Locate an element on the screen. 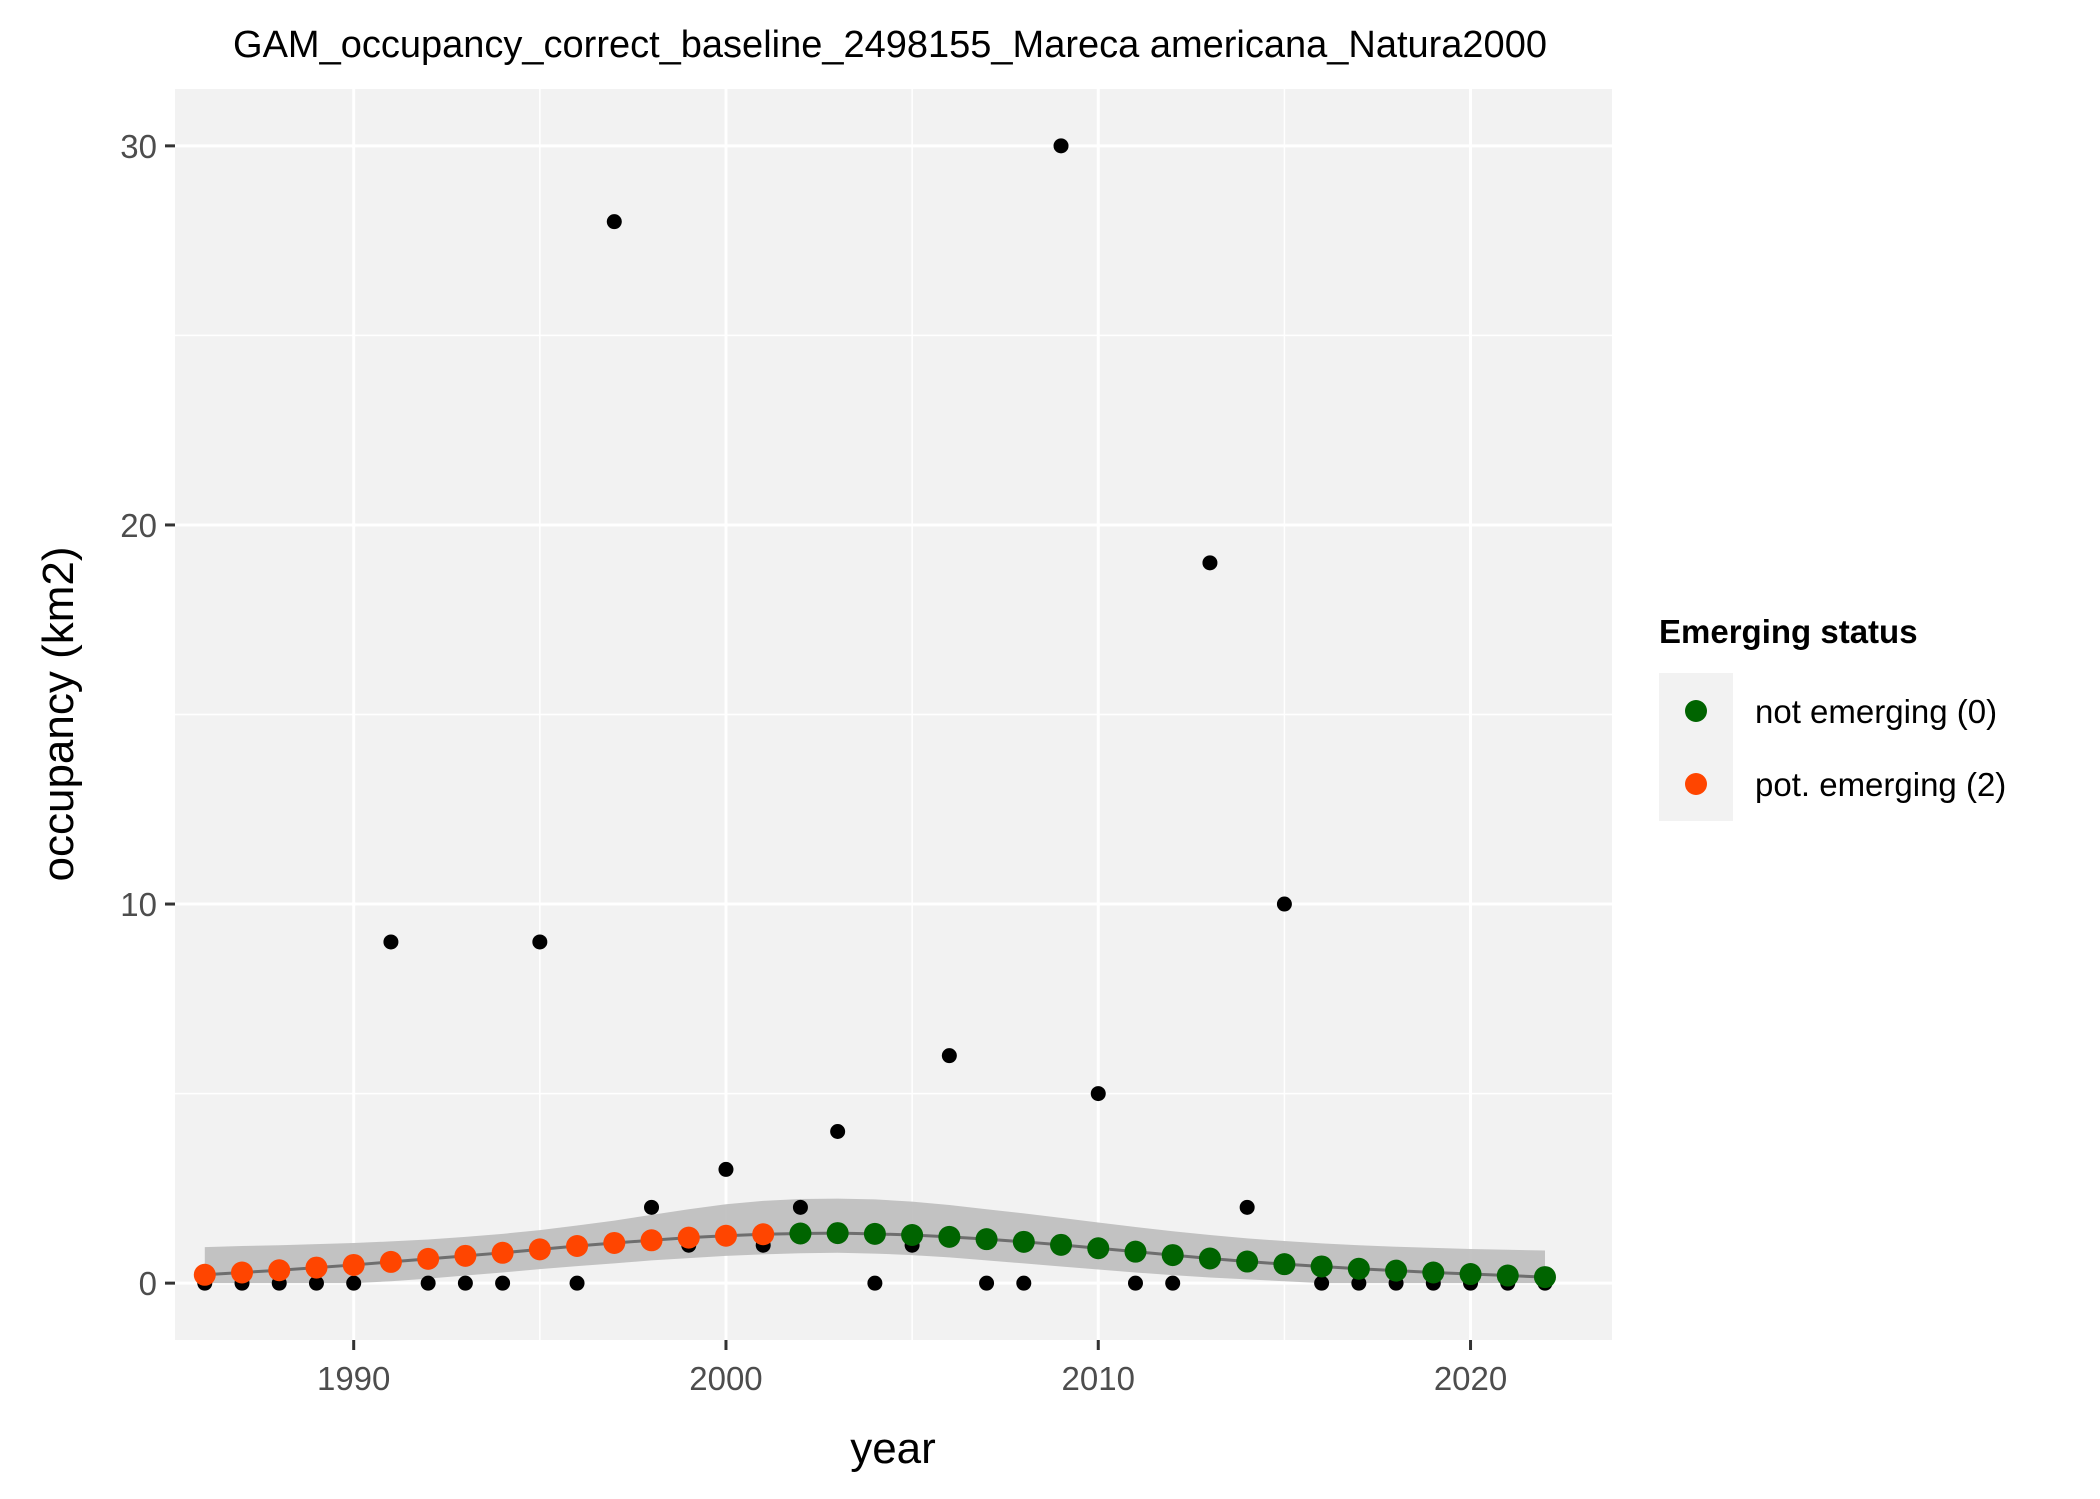 The width and height of the screenshot is (2100, 1499). legend-label-pot-emerging: pot. emerging (2) is located at coordinates (1880, 784).